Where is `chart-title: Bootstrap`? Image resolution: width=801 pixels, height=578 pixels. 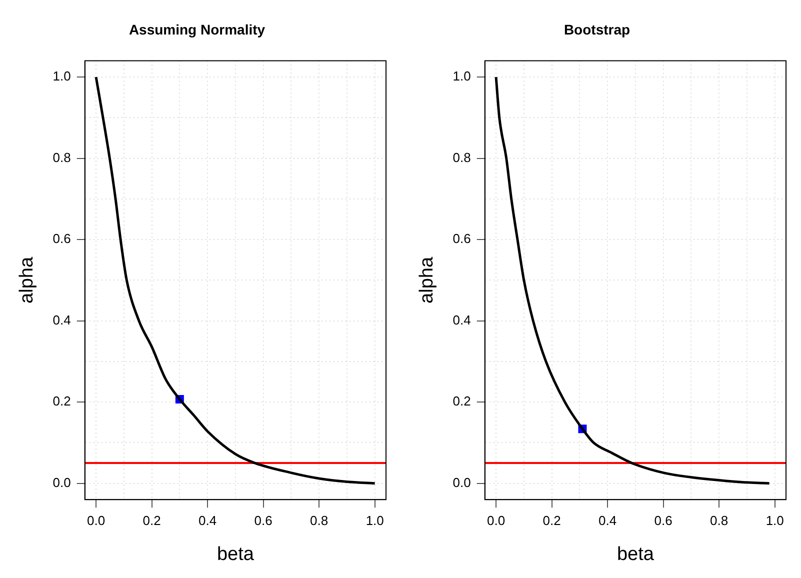
chart-title: Bootstrap is located at coordinates (597, 29).